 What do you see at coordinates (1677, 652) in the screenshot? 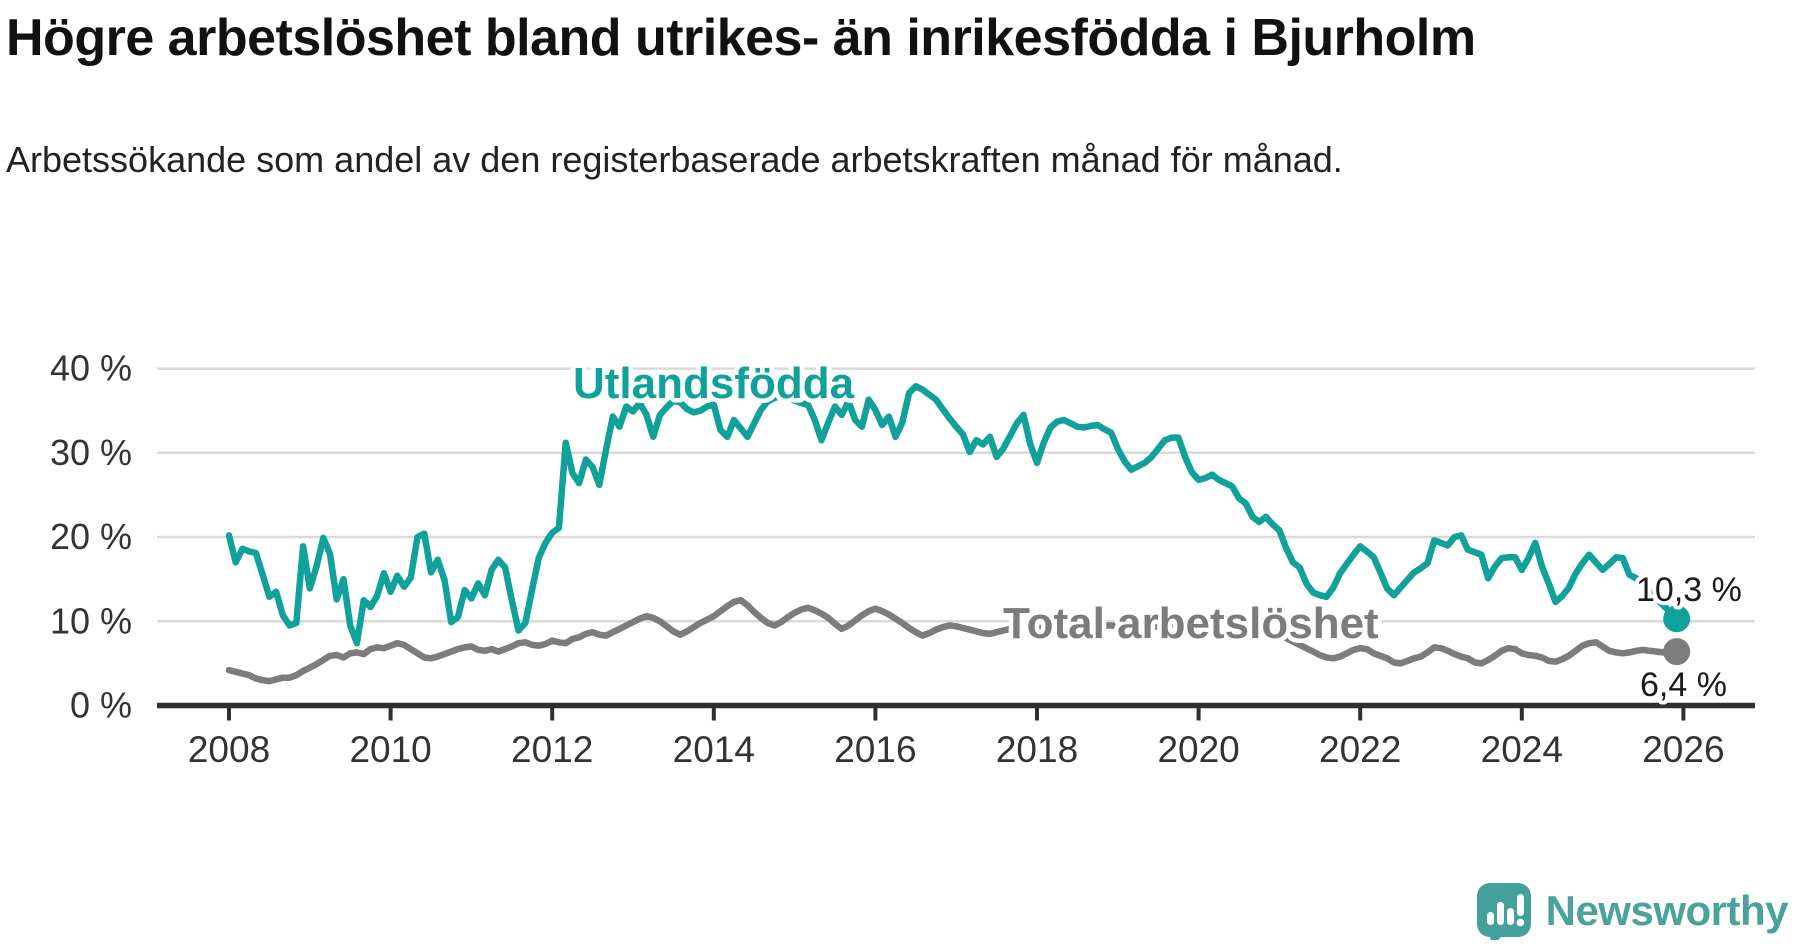
I see `endpoint-dot-total-arbetsloshet` at bounding box center [1677, 652].